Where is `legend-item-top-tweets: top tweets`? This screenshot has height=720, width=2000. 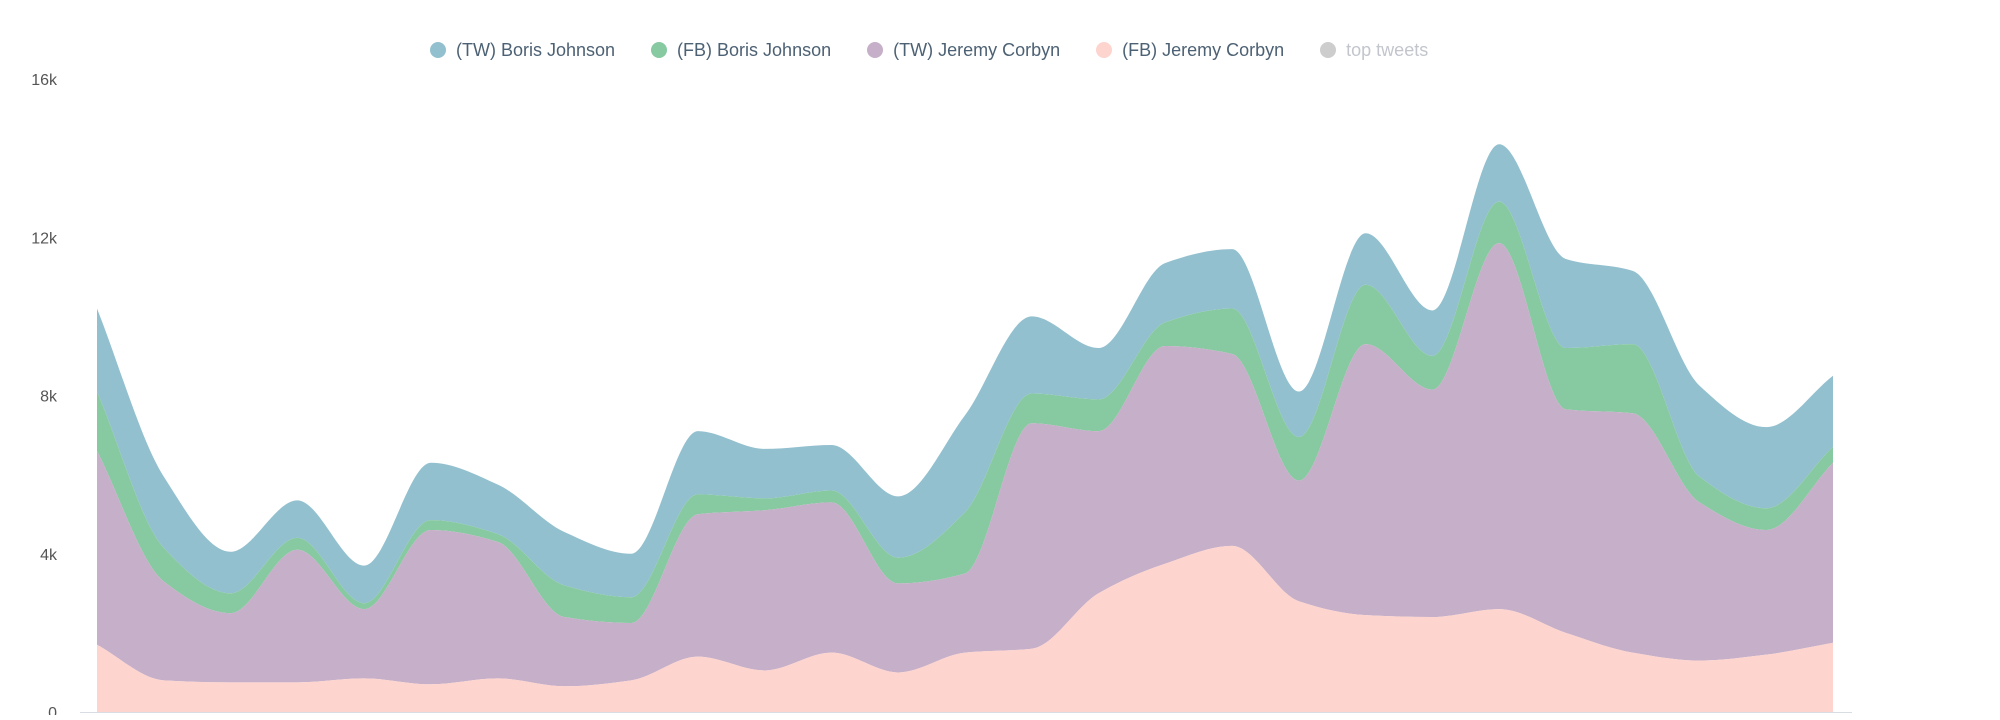 legend-item-top-tweets: top tweets is located at coordinates (1374, 50).